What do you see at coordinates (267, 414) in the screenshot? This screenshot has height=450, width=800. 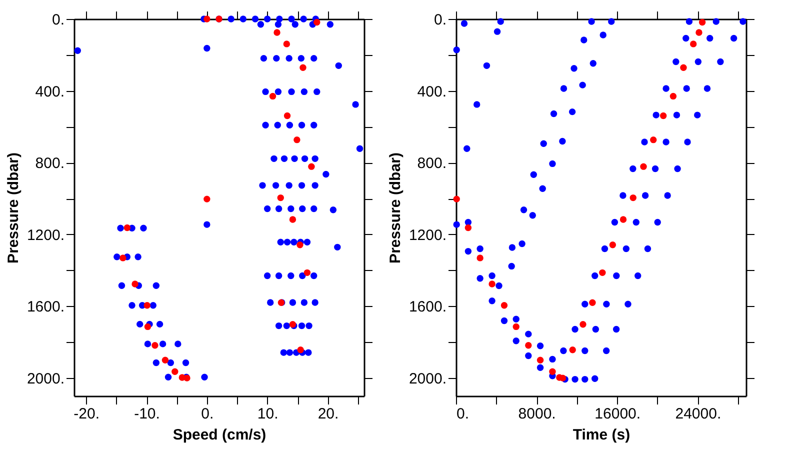 I see `x-tick-label: 10.` at bounding box center [267, 414].